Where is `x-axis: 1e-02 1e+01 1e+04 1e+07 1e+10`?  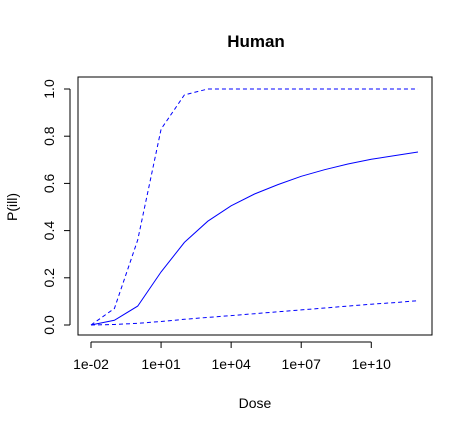 x-axis: 1e-02 1e+01 1e+04 1e+07 1e+10 is located at coordinates (232, 357).